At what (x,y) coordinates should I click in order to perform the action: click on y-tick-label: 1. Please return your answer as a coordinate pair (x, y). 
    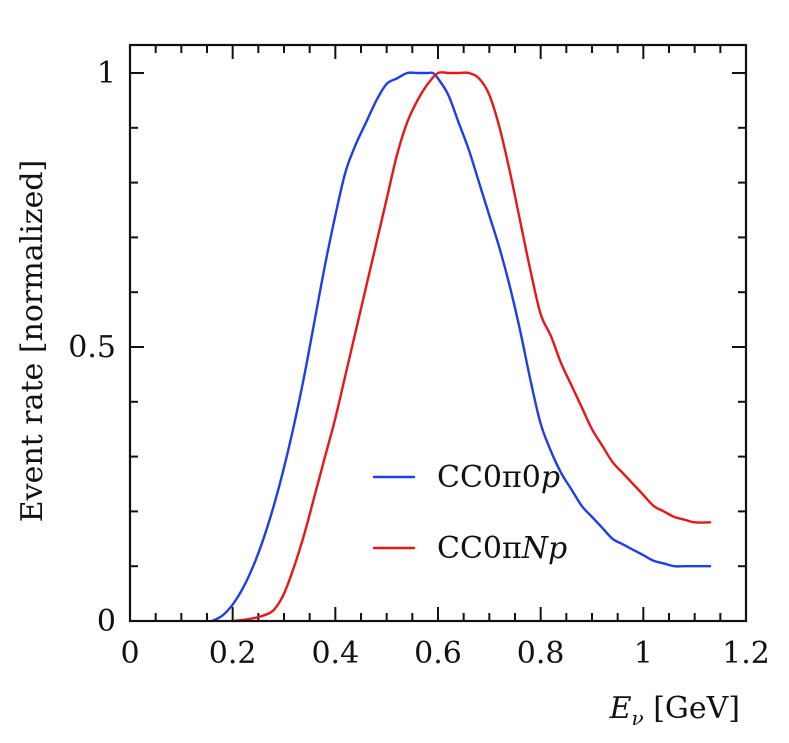
    Looking at the image, I should click on (106, 73).